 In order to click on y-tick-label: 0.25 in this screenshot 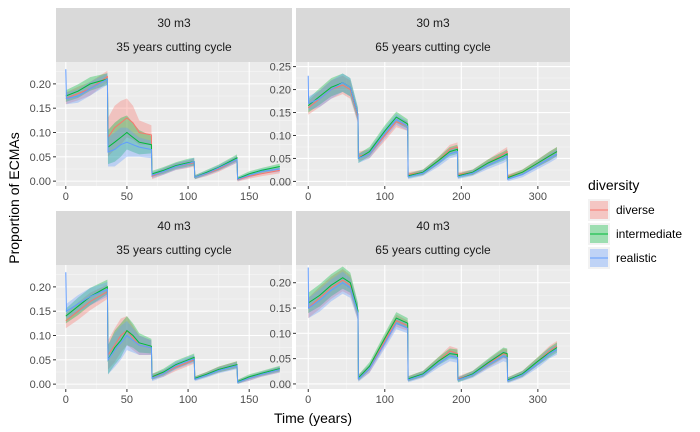, I will do `click(280, 68)`.